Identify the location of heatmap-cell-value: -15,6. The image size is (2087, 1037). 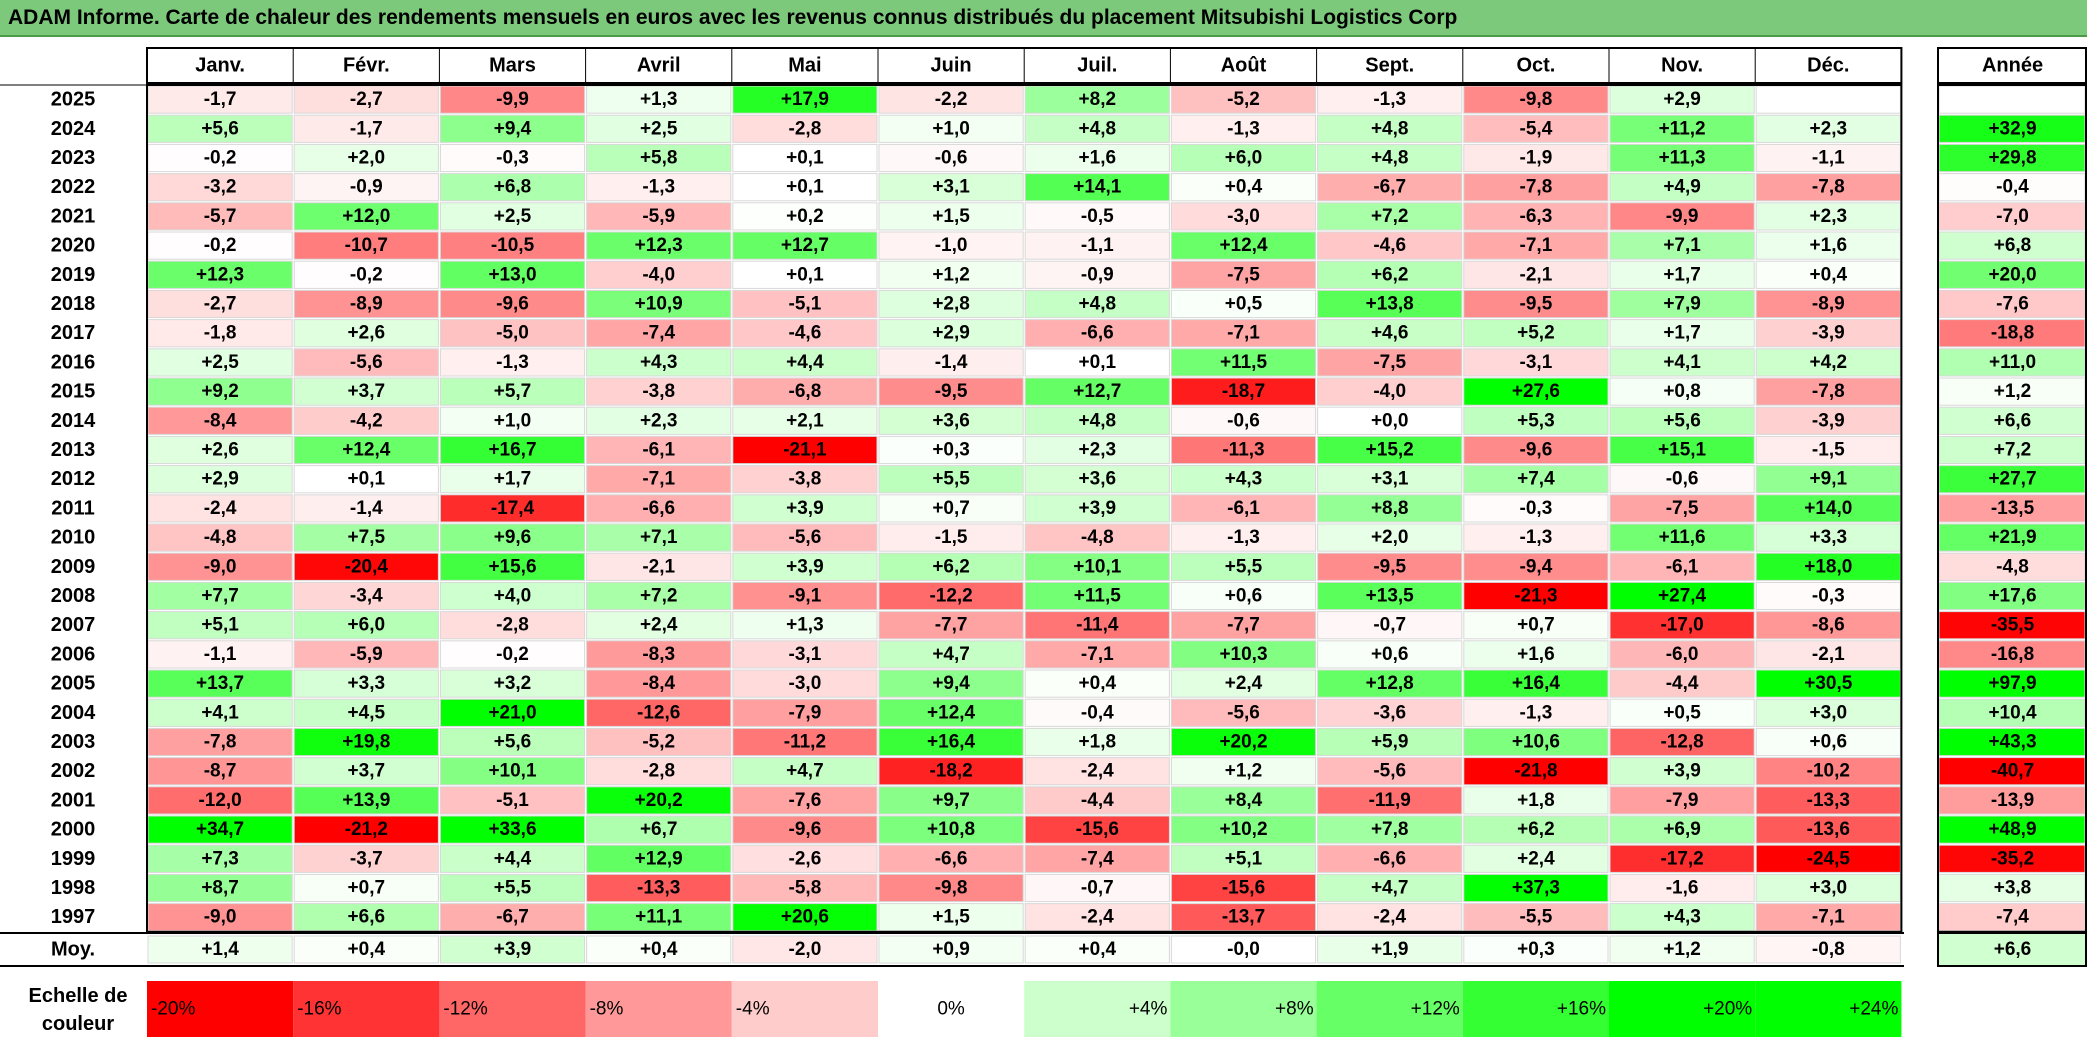
(1097, 829).